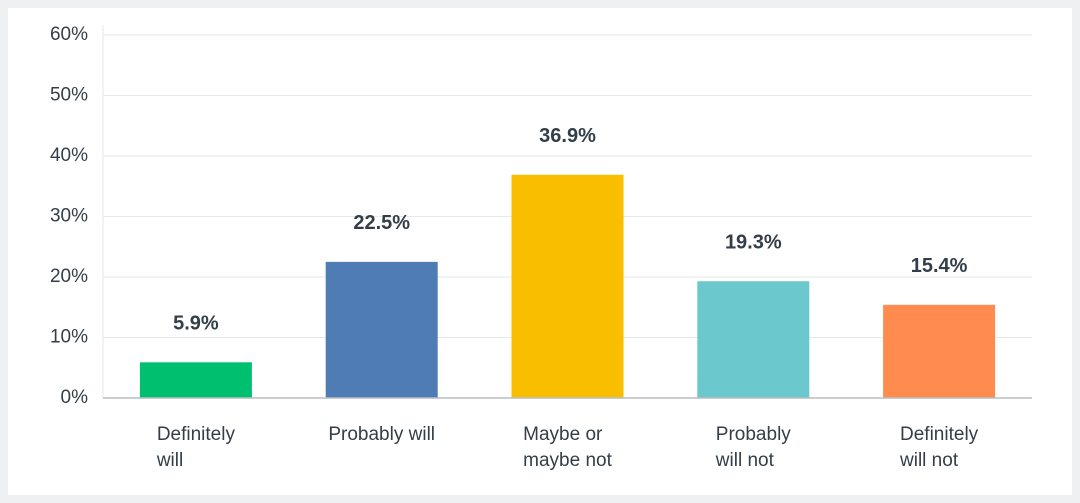 This screenshot has width=1080, height=503. I want to click on value-label: 19.3%, so click(753, 243).